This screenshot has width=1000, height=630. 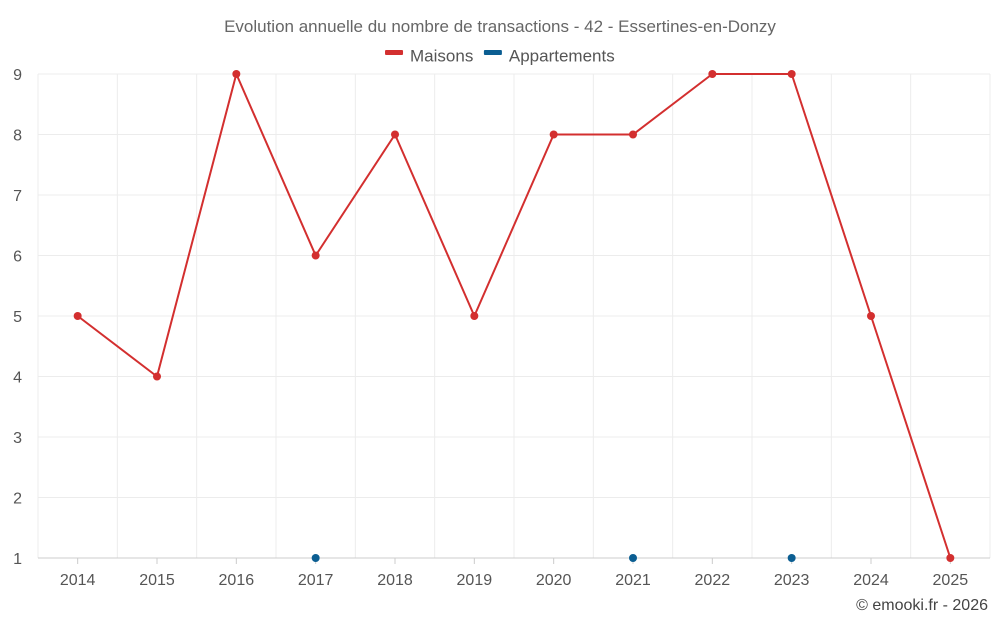 What do you see at coordinates (554, 580) in the screenshot?
I see `x-tick-label: 2020` at bounding box center [554, 580].